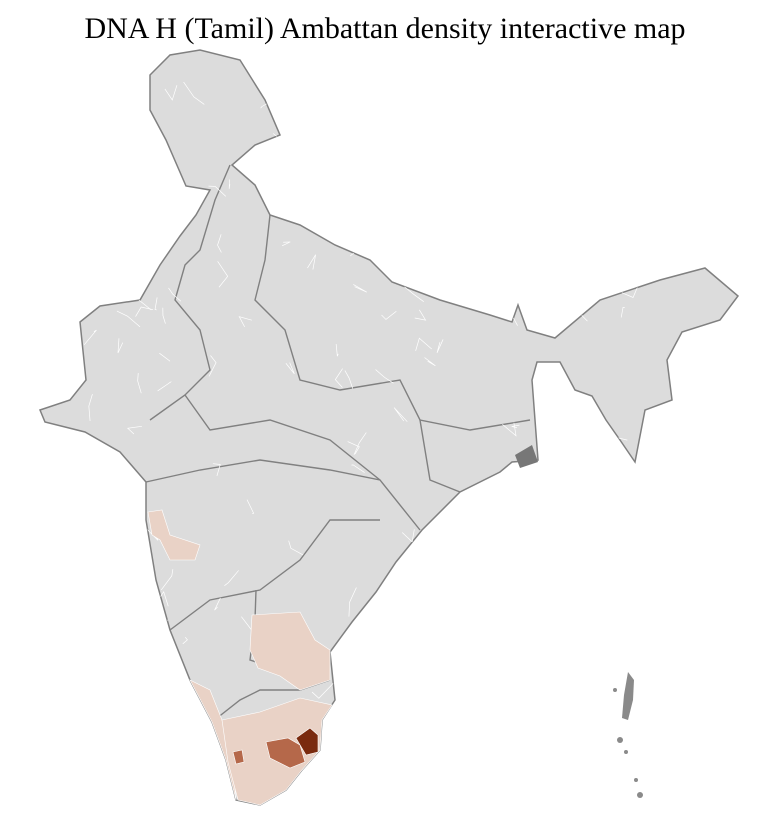  I want to click on region-tamil-nadu-high, so click(307, 741).